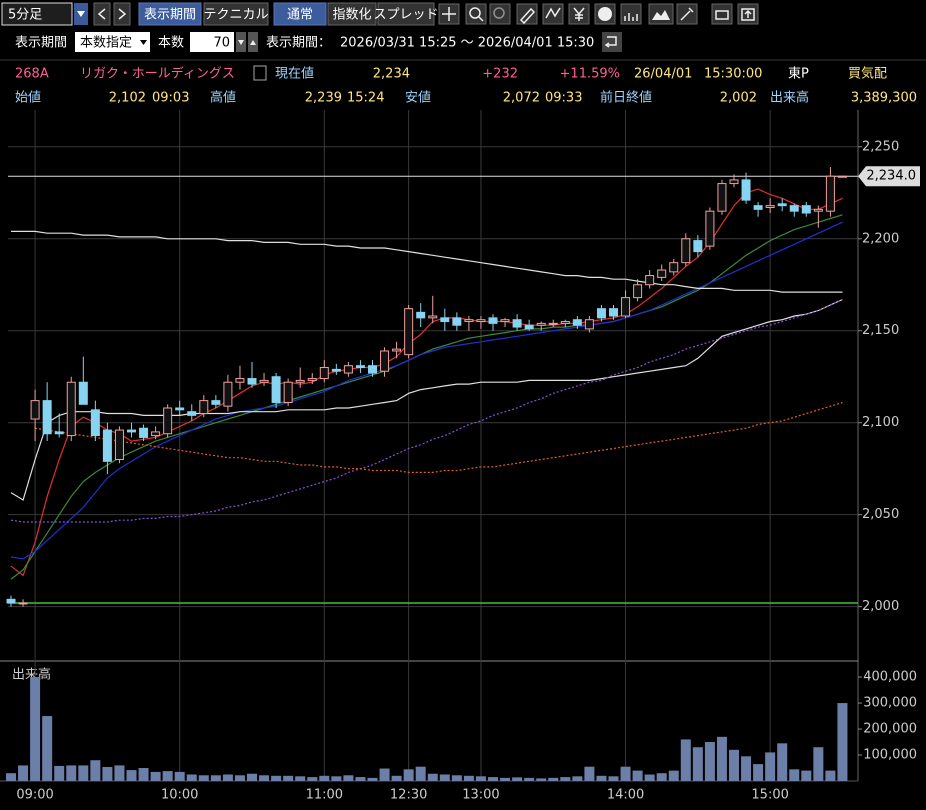  I want to click on my-tool, so click(631, 14).